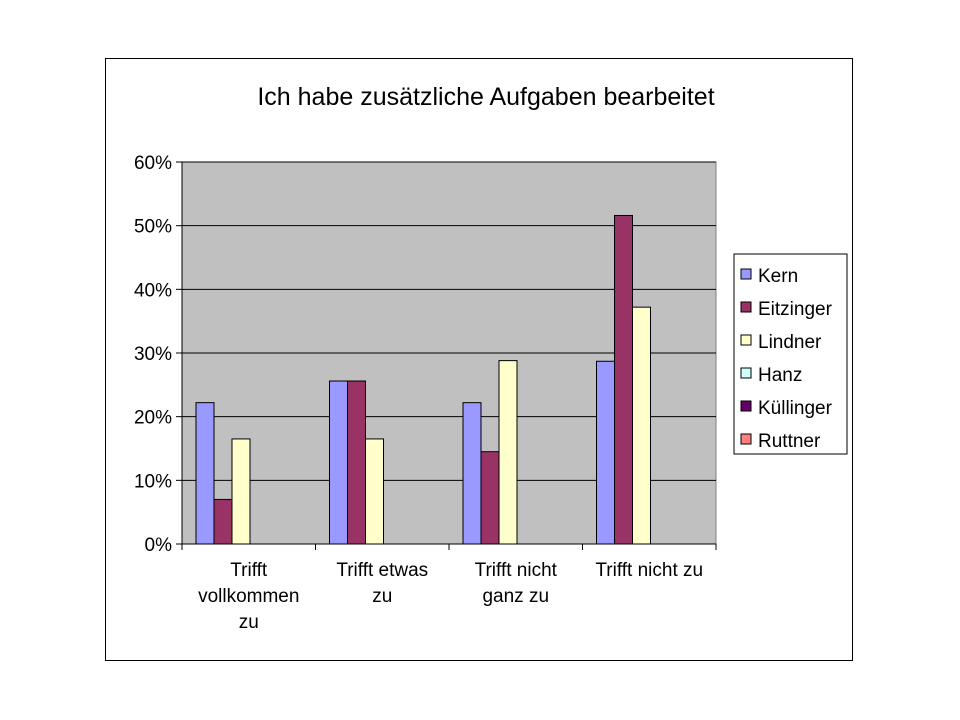 The height and width of the screenshot is (720, 960). I want to click on x-tick-label: Trifft nicht zu, so click(649, 570).